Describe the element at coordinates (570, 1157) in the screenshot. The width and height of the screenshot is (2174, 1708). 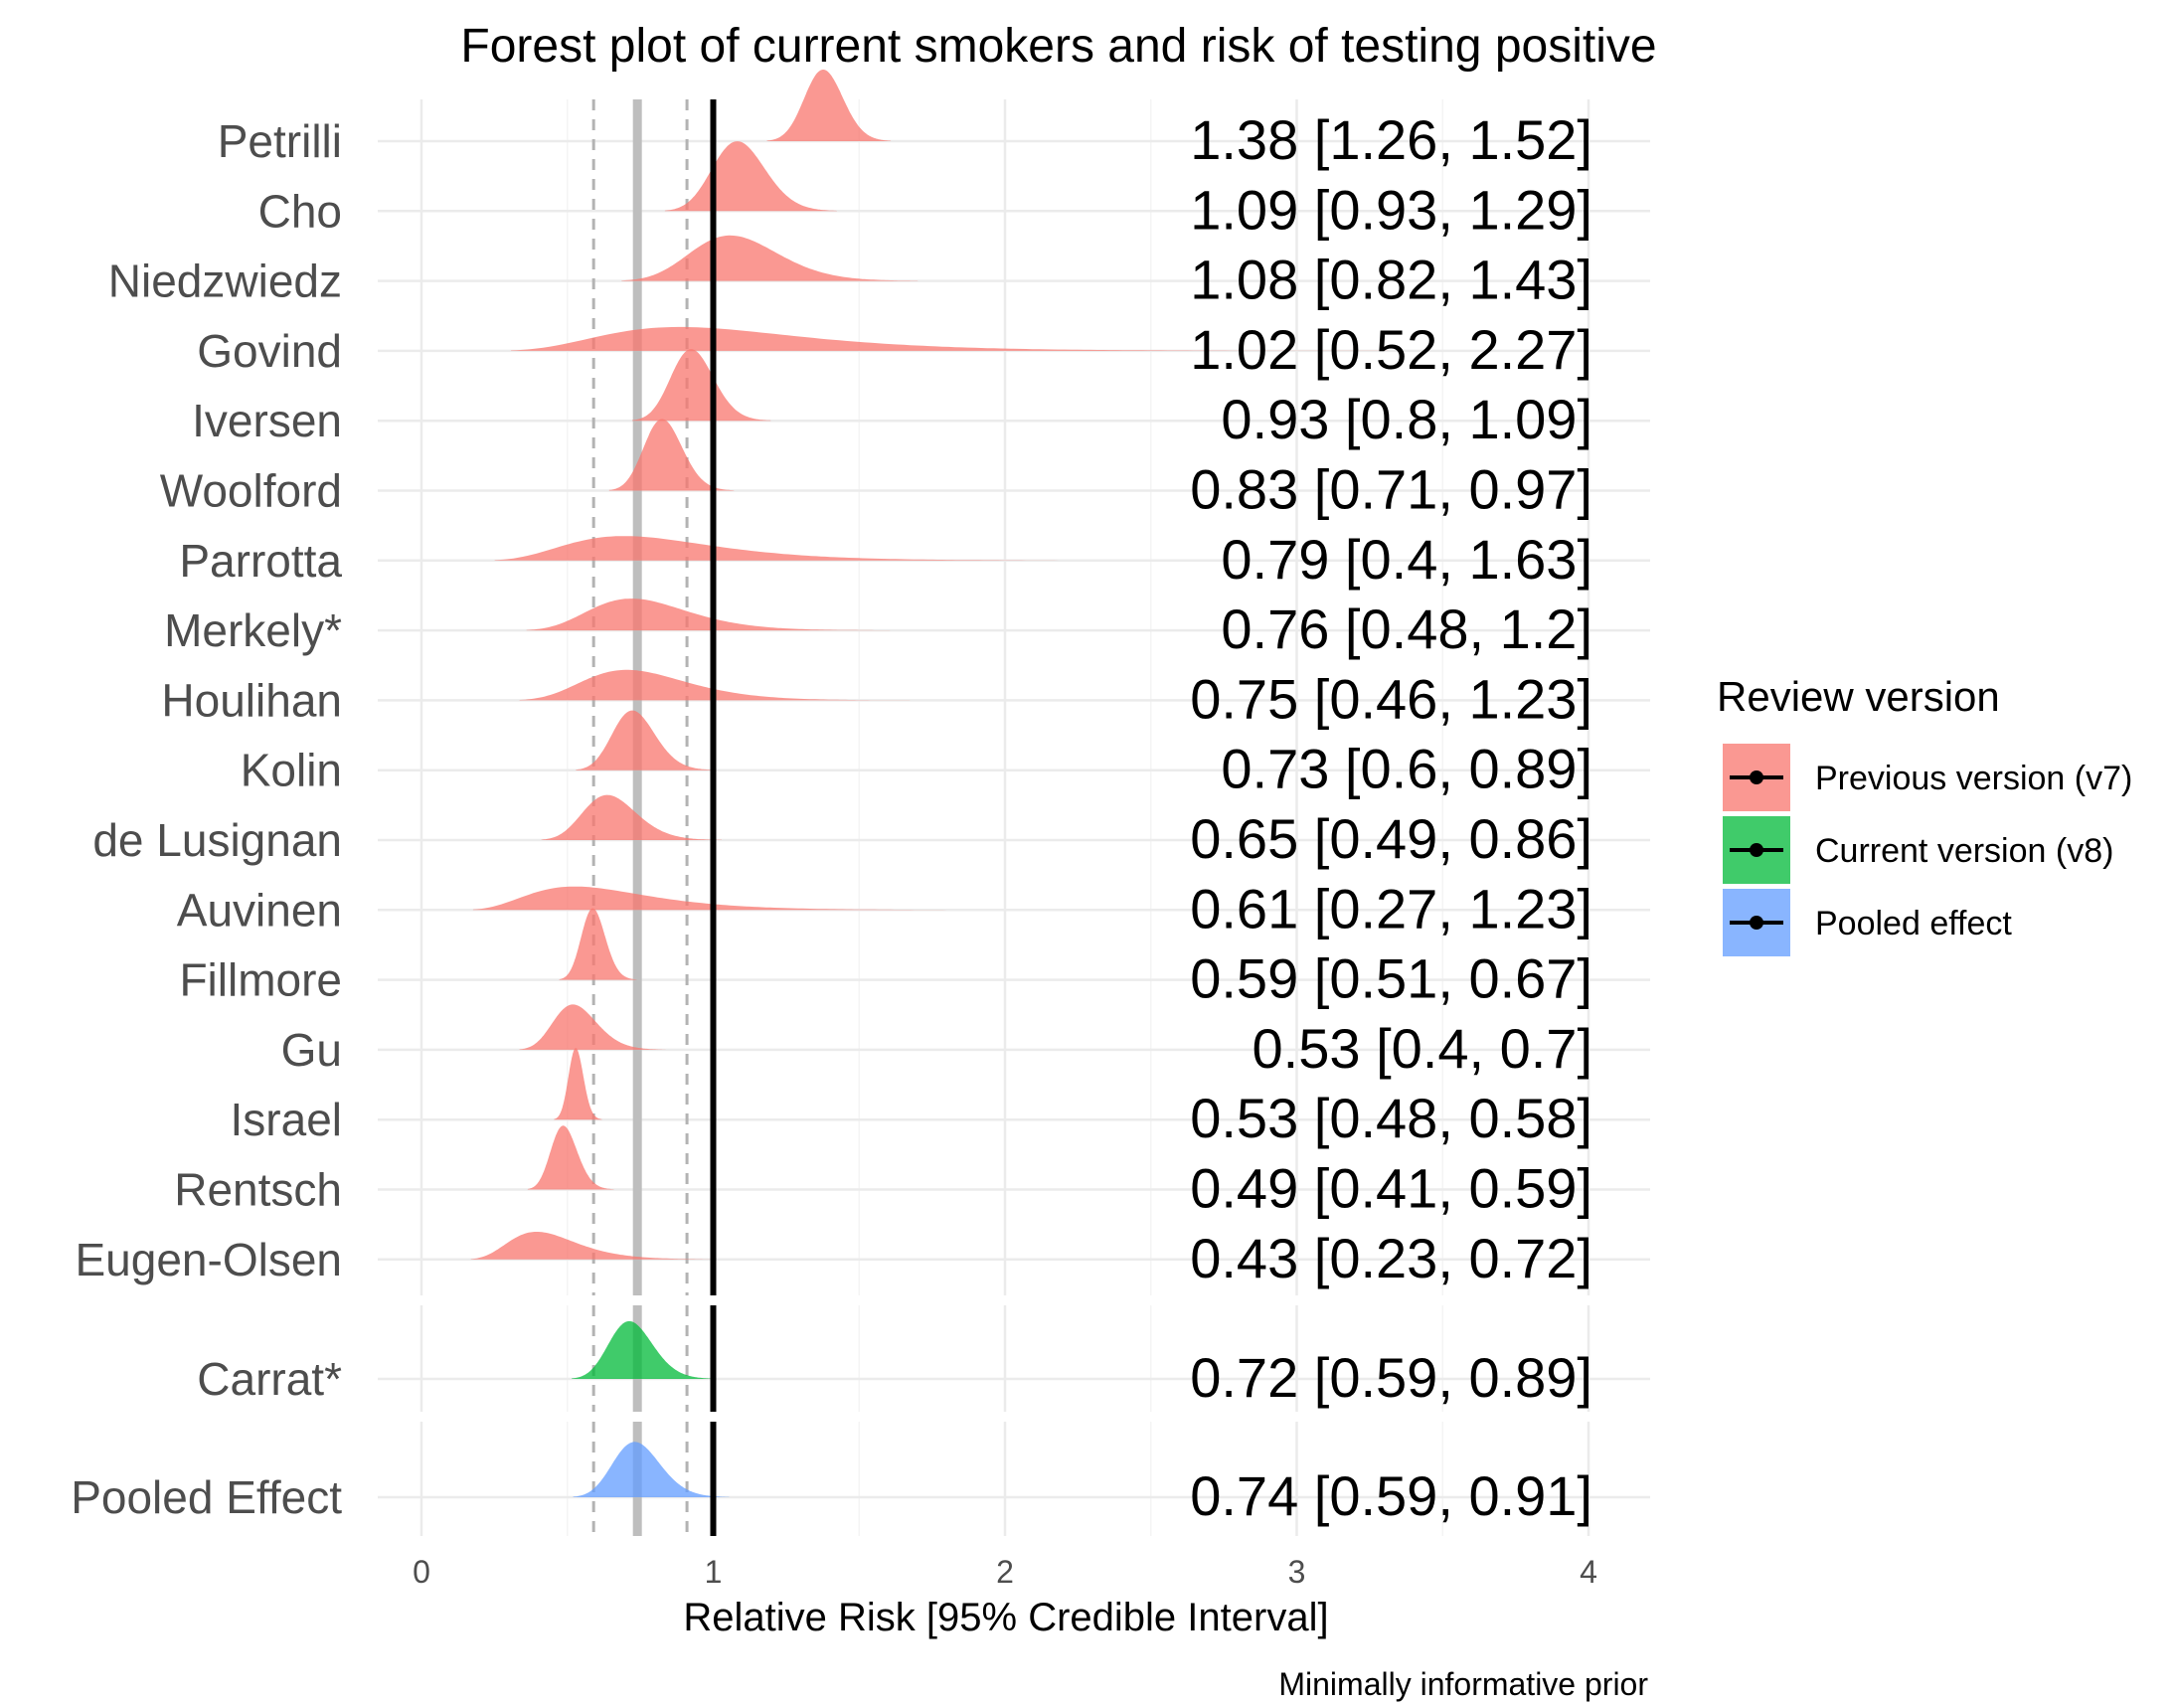
I see `density-rentsch` at that location.